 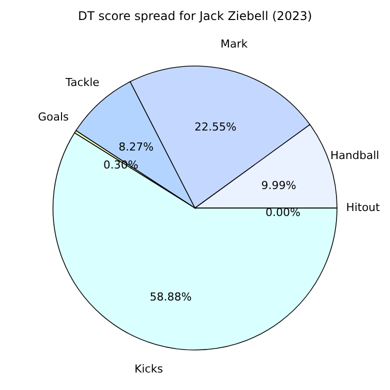 I want to click on slice-label: Mark, so click(x=234, y=44).